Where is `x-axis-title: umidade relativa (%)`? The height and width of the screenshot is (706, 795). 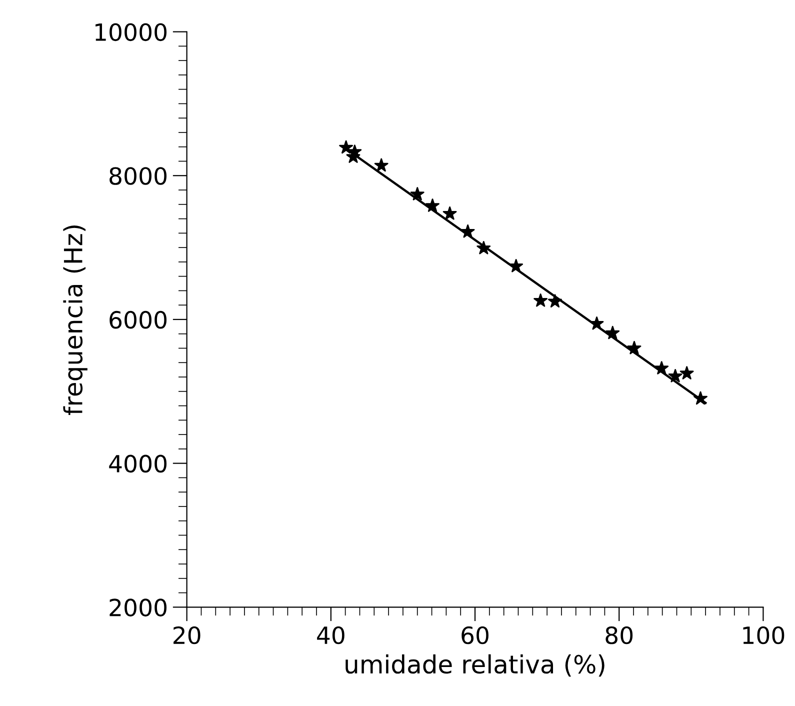
x-axis-title: umidade relativa (%) is located at coordinates (475, 665).